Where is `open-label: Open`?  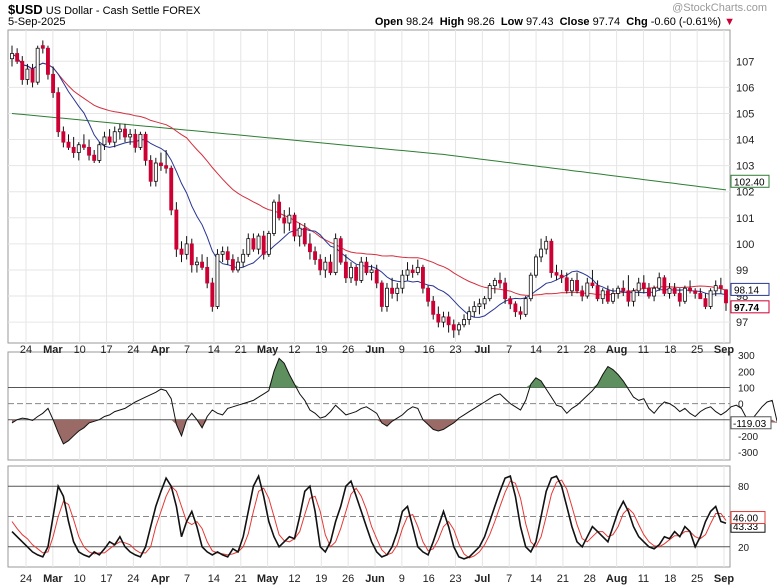 open-label: Open is located at coordinates (388, 22).